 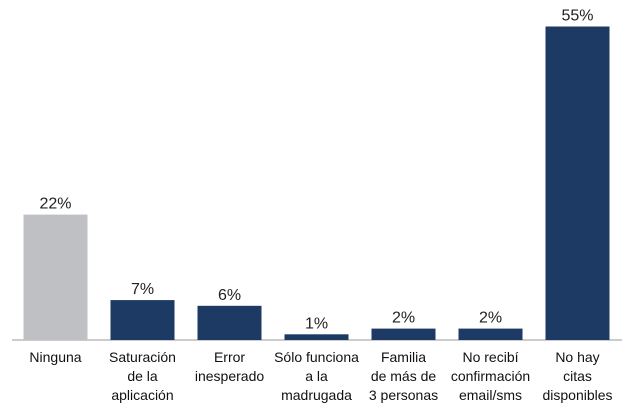 I want to click on value-label: 55%, so click(x=577, y=16).